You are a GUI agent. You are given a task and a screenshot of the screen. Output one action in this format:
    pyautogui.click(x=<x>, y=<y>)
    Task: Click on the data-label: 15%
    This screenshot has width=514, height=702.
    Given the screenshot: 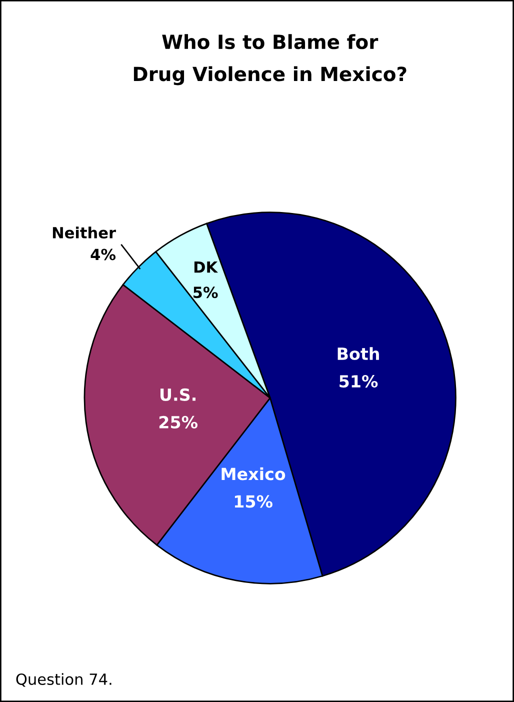 What is the action you would take?
    pyautogui.click(x=253, y=501)
    